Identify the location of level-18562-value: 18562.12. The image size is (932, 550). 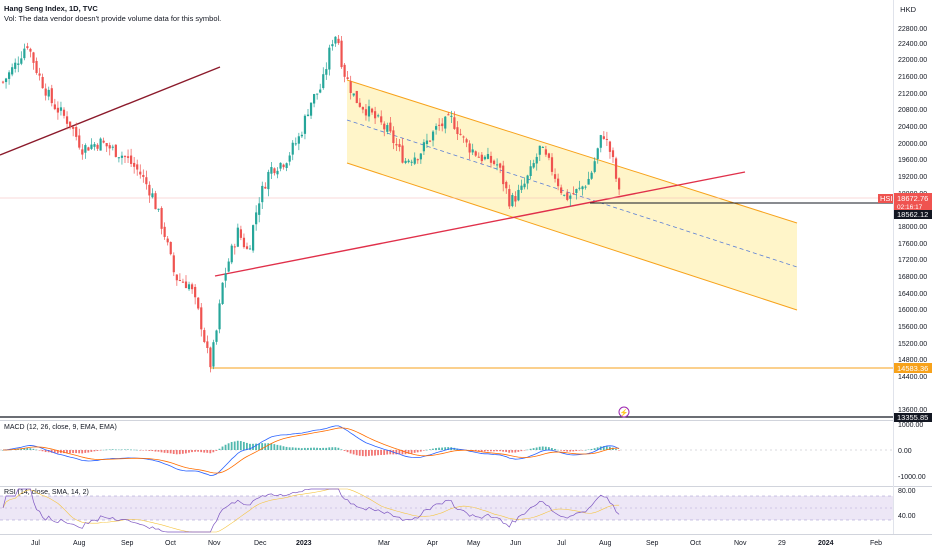
(912, 214).